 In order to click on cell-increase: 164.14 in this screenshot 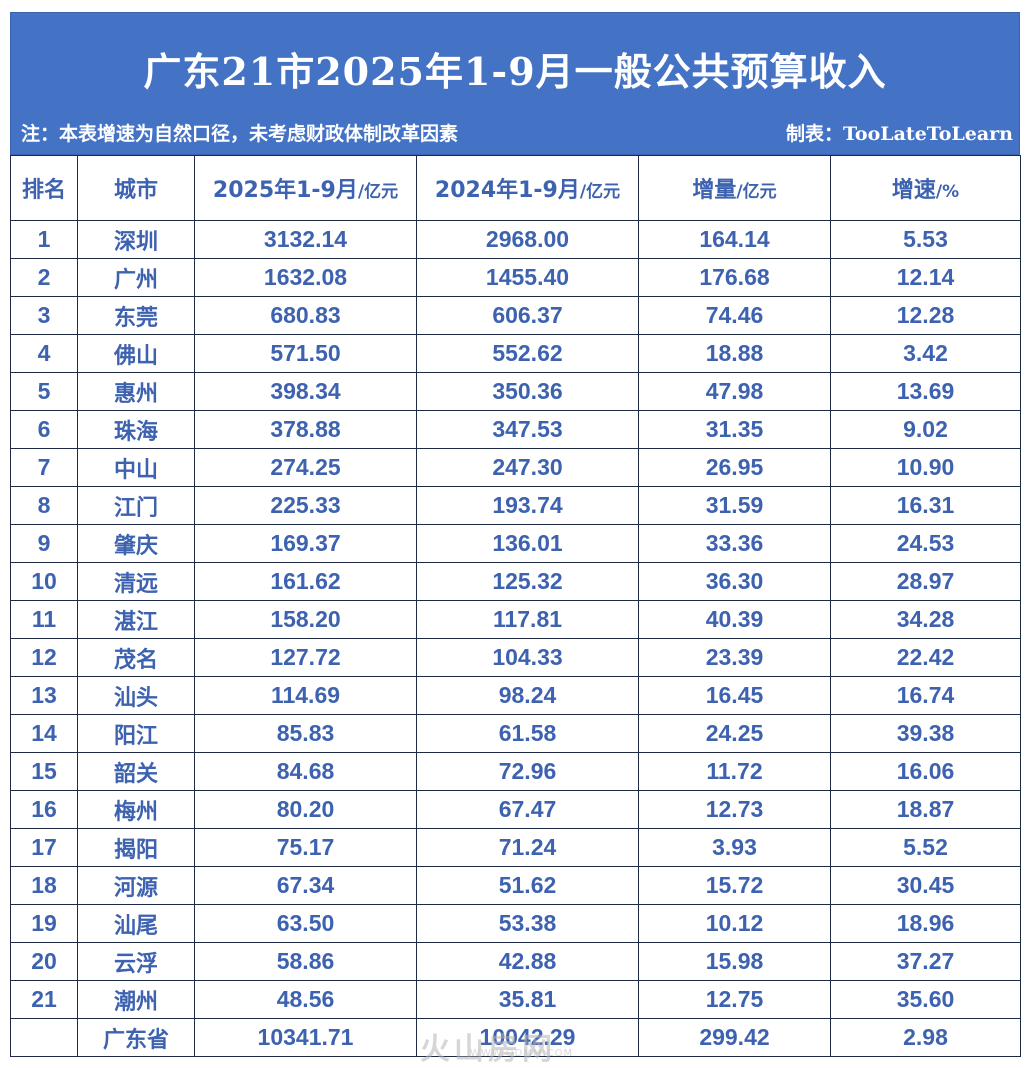, I will do `click(734, 239)`.